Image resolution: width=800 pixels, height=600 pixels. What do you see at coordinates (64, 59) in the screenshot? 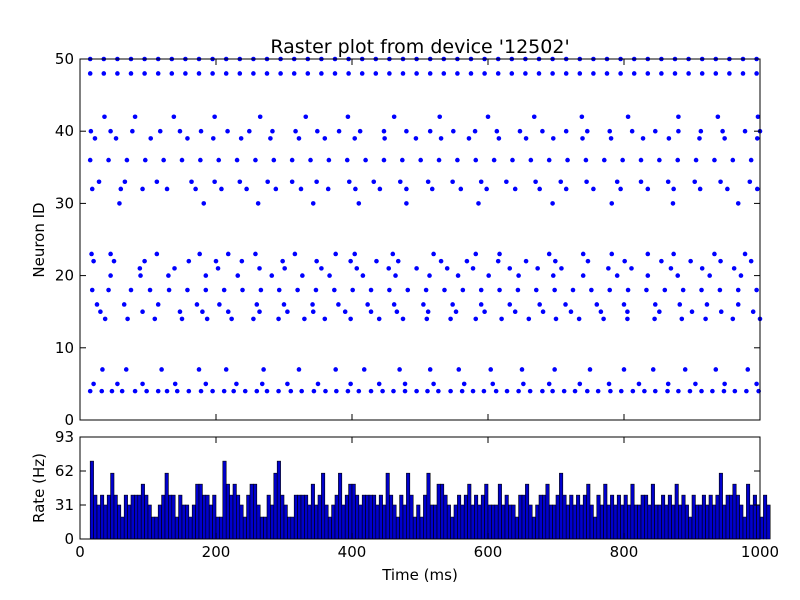
I see `raster-y-tick-label: 50` at bounding box center [64, 59].